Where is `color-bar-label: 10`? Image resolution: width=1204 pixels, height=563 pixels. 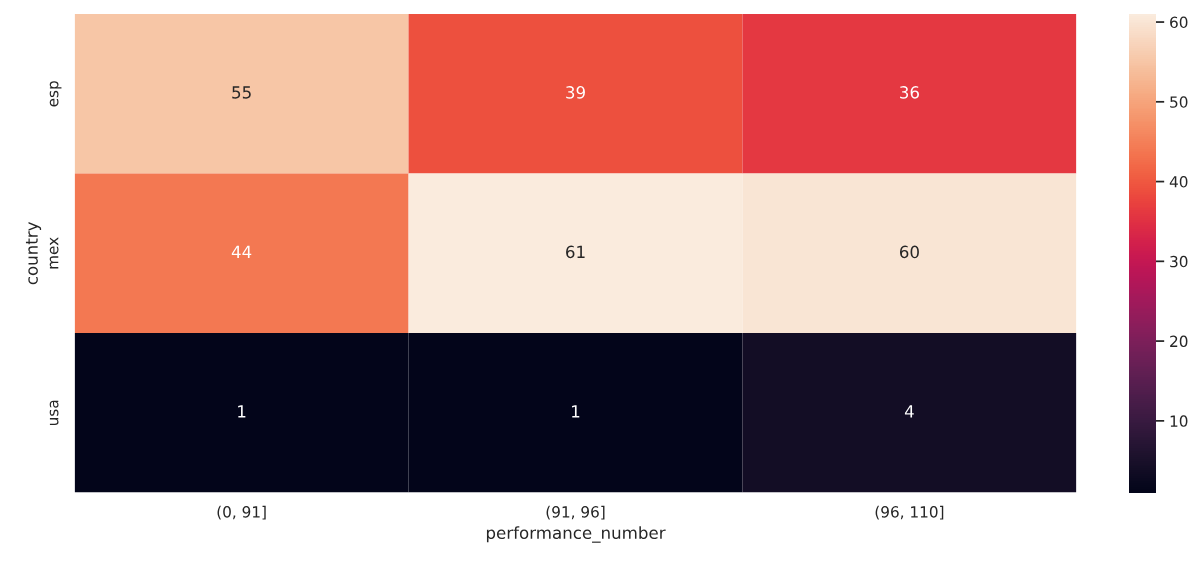
color-bar-label: 10 is located at coordinates (1179, 421).